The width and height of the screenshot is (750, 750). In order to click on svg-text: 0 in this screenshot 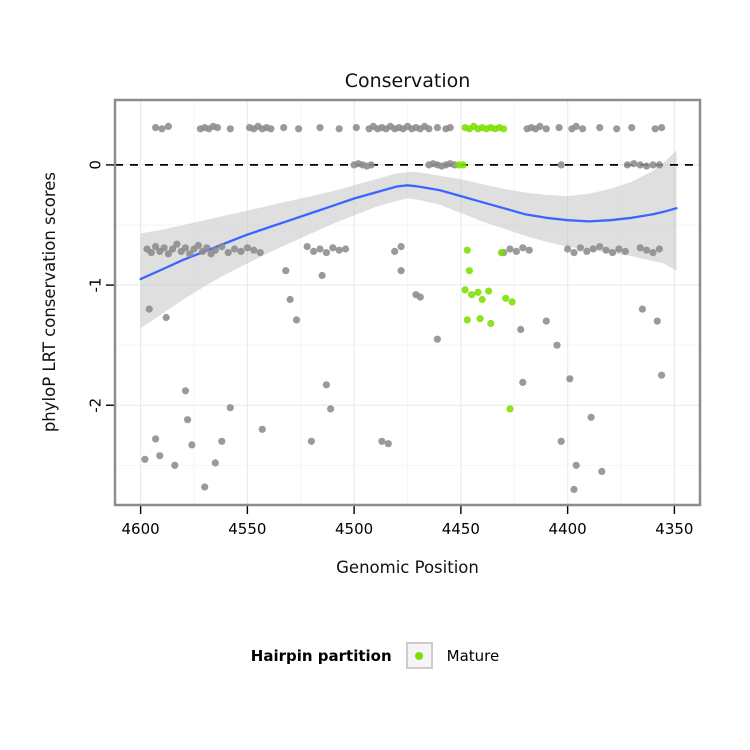, I will do `click(96, 165)`.